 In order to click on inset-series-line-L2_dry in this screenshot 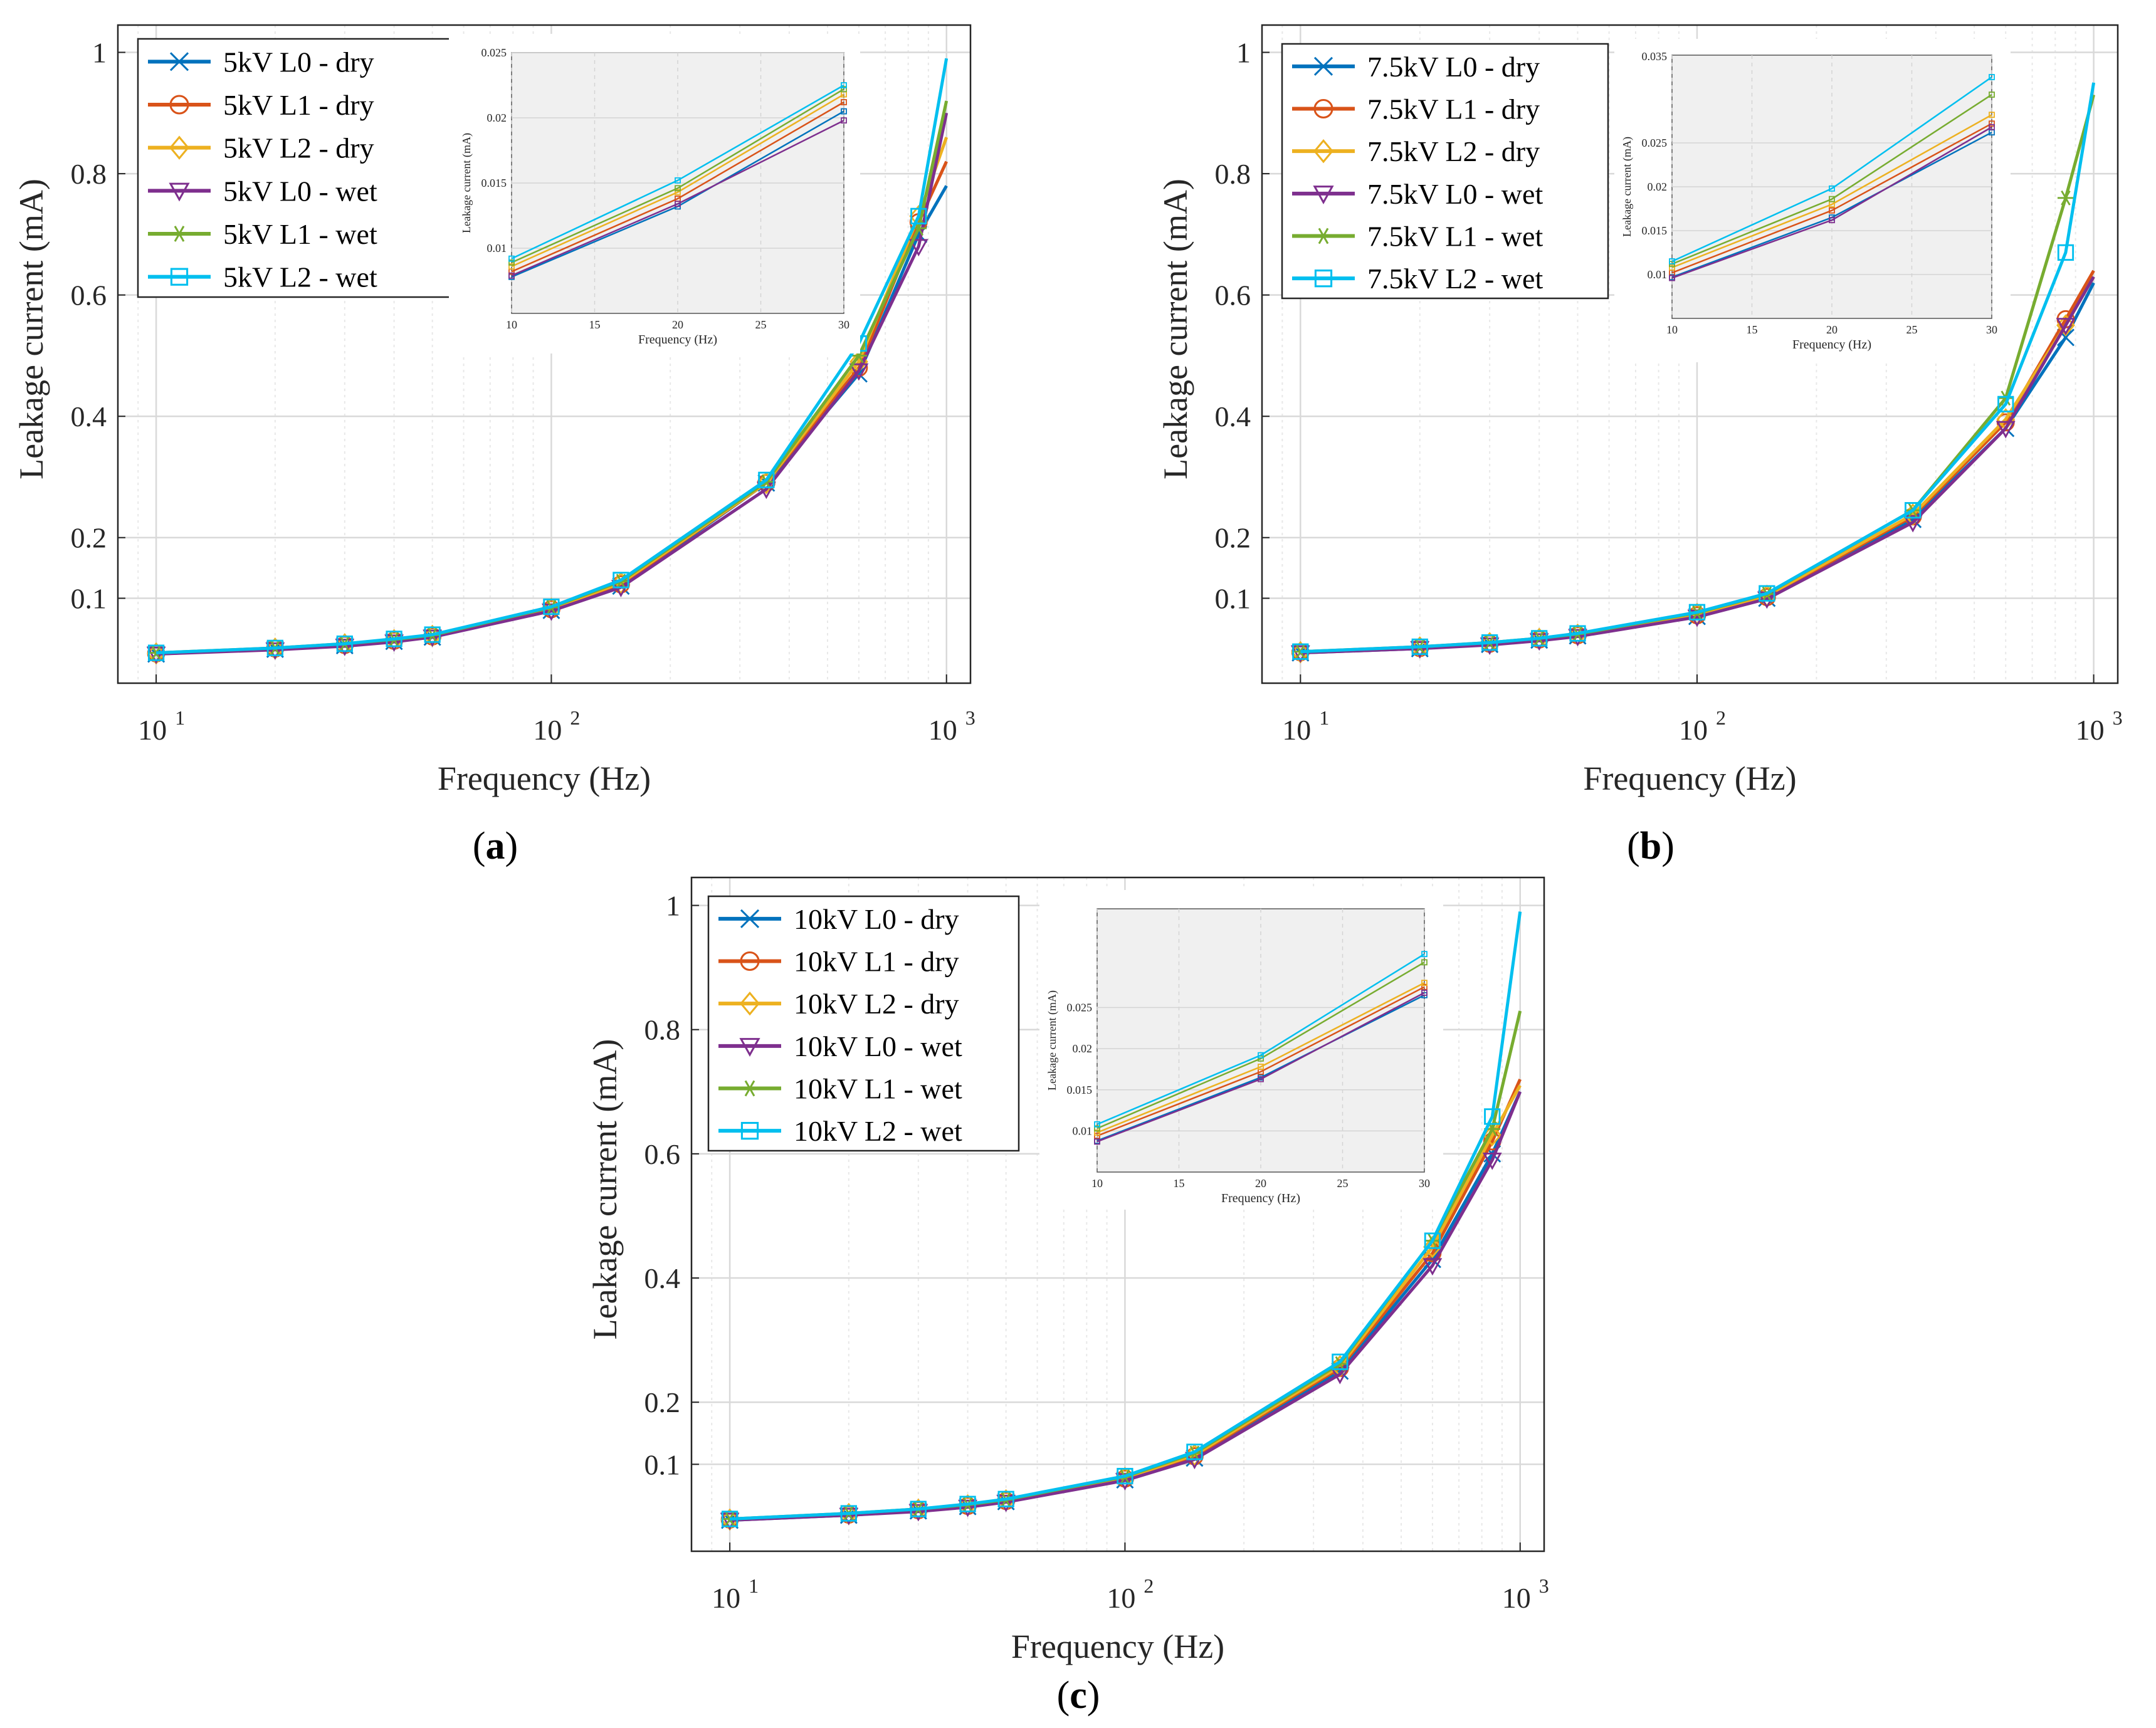, I will do `click(677, 180)`.